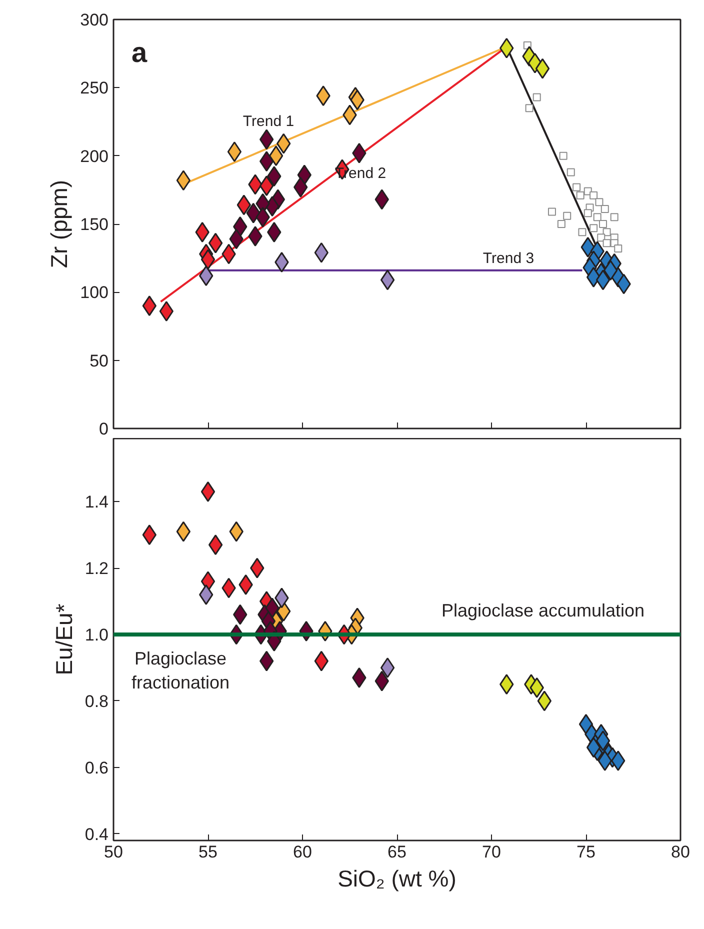 The height and width of the screenshot is (929, 704). What do you see at coordinates (586, 852) in the screenshot?
I see `x-tick-label: 75` at bounding box center [586, 852].